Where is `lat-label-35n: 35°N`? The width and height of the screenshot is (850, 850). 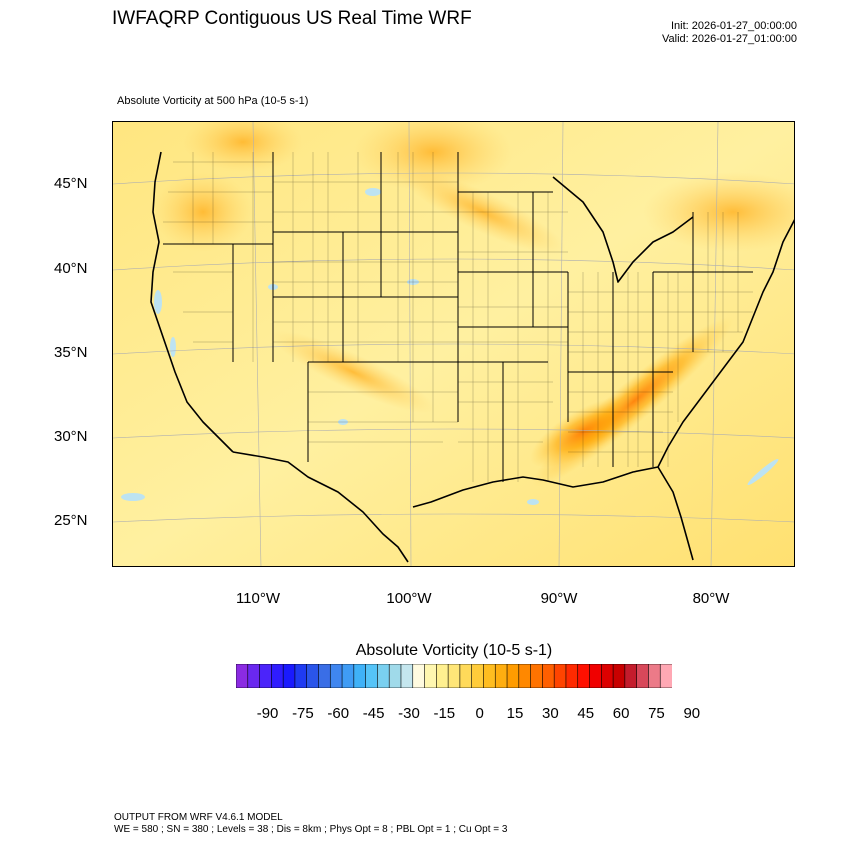 lat-label-35n: 35°N is located at coordinates (71, 352).